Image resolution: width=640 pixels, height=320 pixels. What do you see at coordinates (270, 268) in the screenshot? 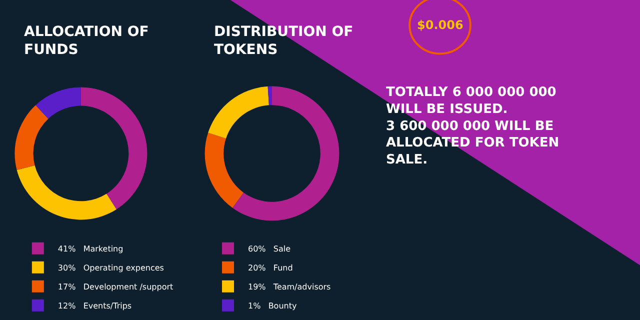
I see `legend-label: 20% Fund` at bounding box center [270, 268].